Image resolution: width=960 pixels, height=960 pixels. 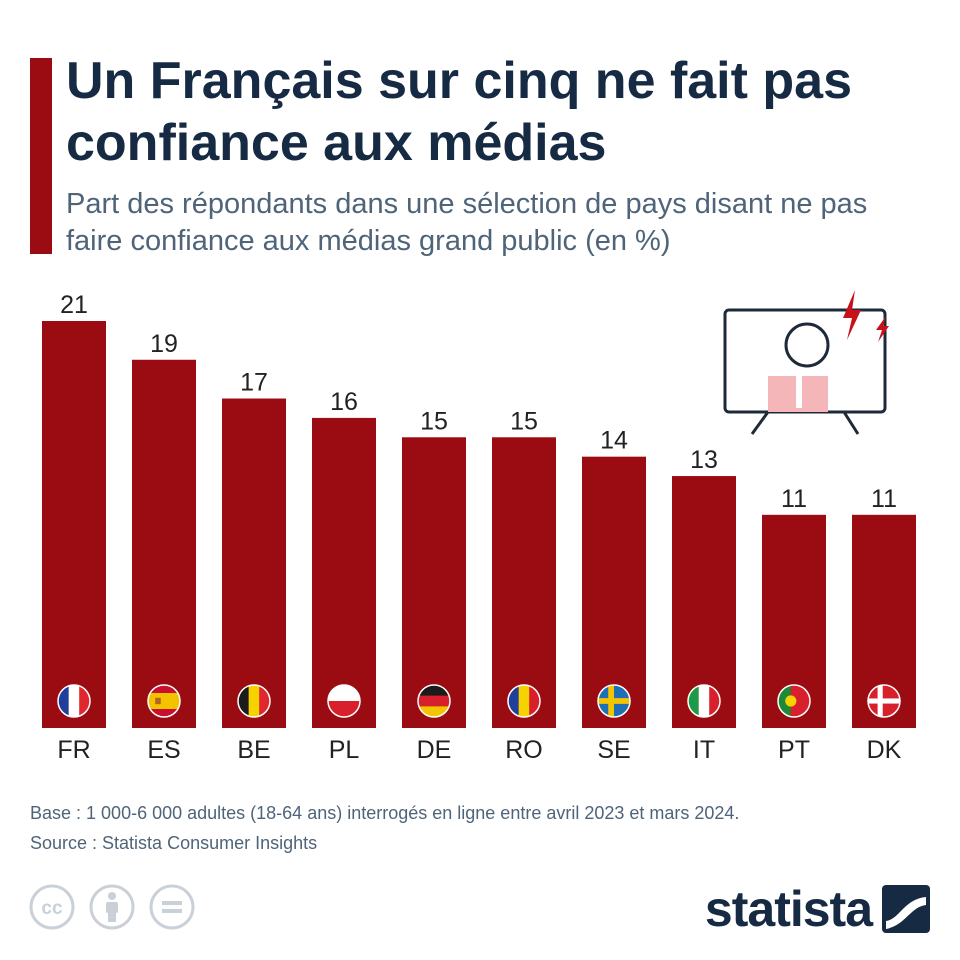 What do you see at coordinates (806, 362) in the screenshot?
I see `tv-presenter-icon` at bounding box center [806, 362].